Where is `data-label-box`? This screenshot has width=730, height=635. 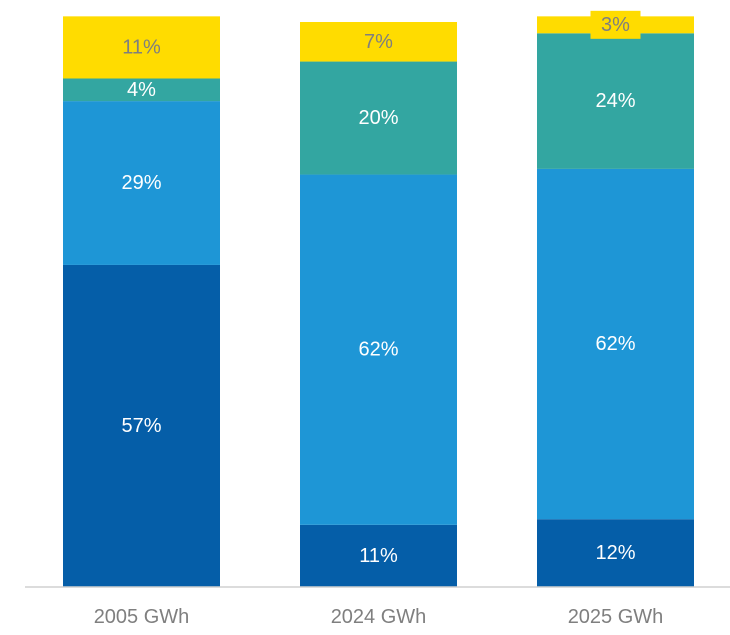 data-label-box is located at coordinates (615, 24).